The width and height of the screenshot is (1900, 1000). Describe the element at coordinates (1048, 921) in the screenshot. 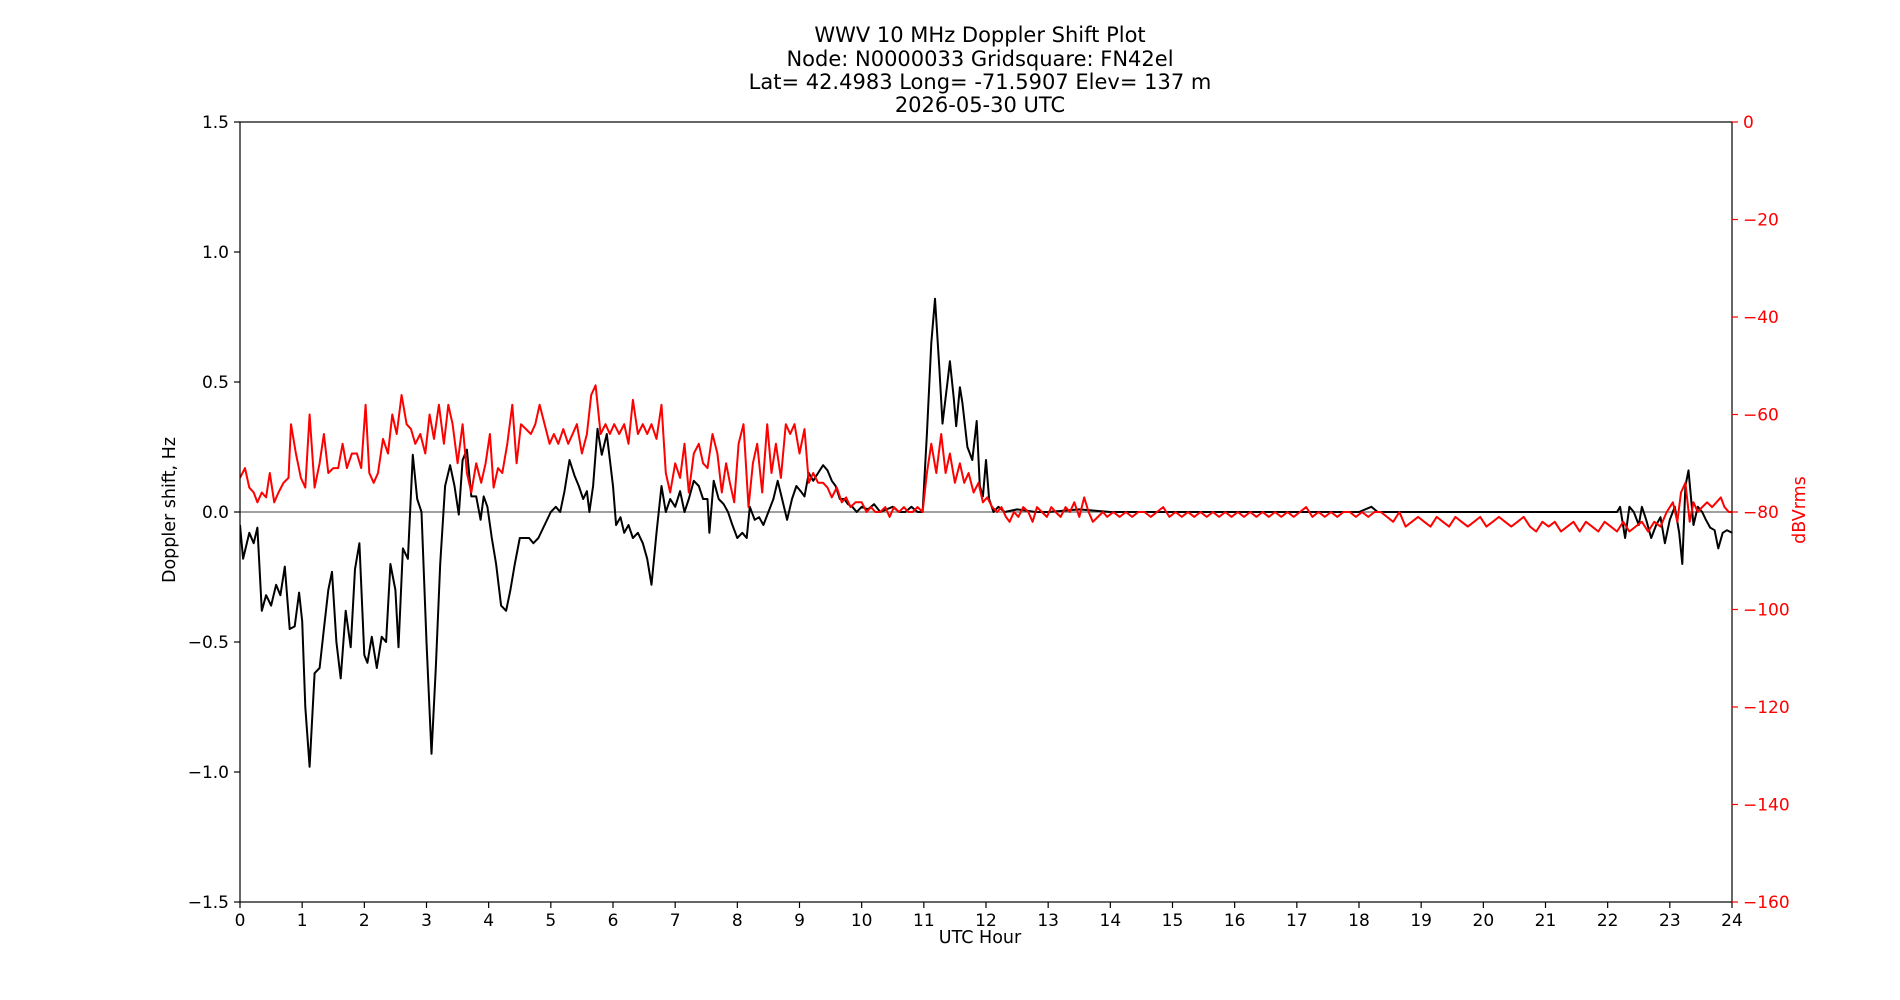

I see `x-tick-label: 13` at that location.